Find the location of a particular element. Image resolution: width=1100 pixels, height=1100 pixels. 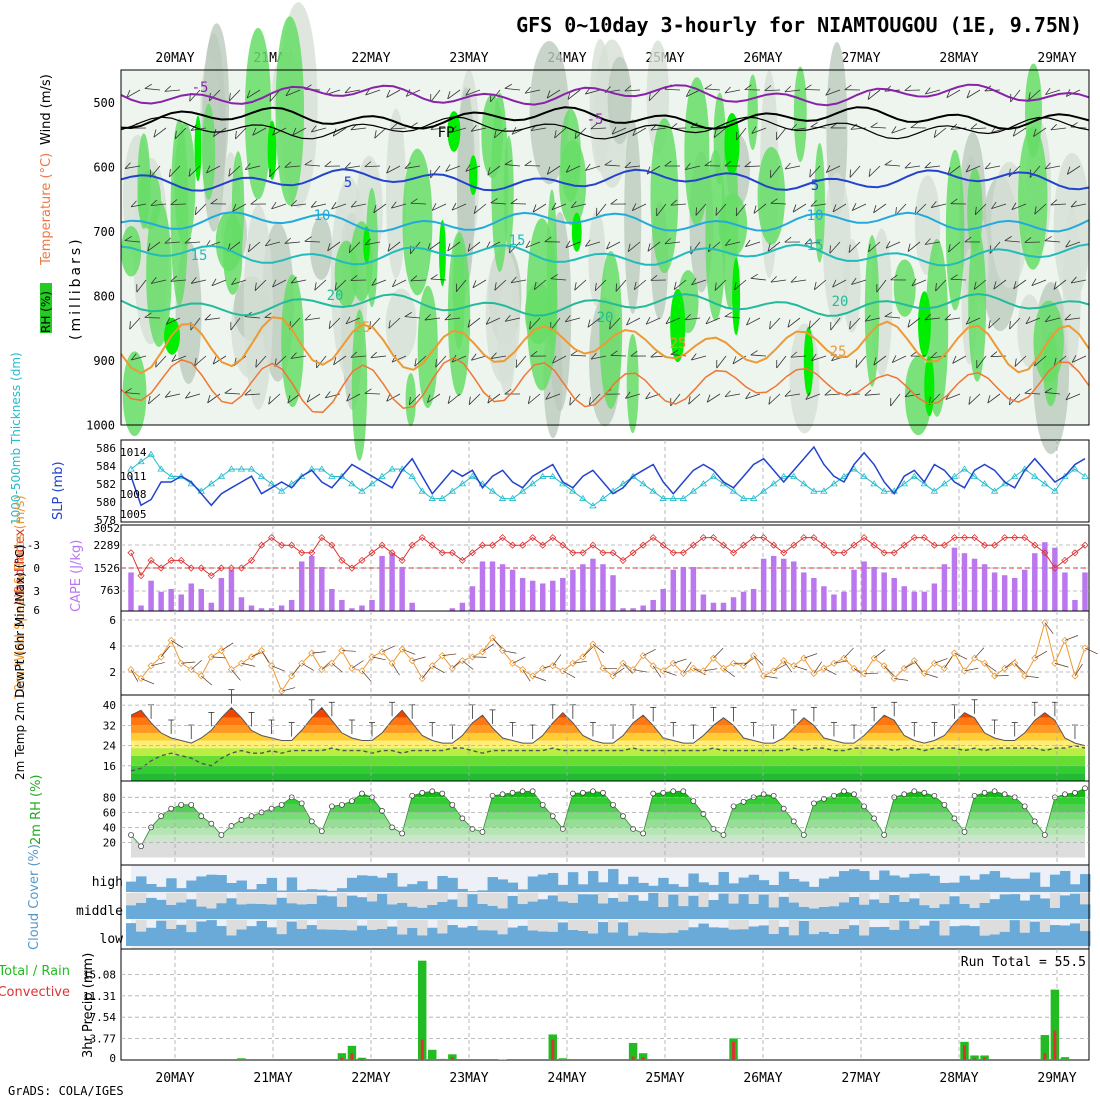

rh-shade-gray is located at coordinates (258, 307).